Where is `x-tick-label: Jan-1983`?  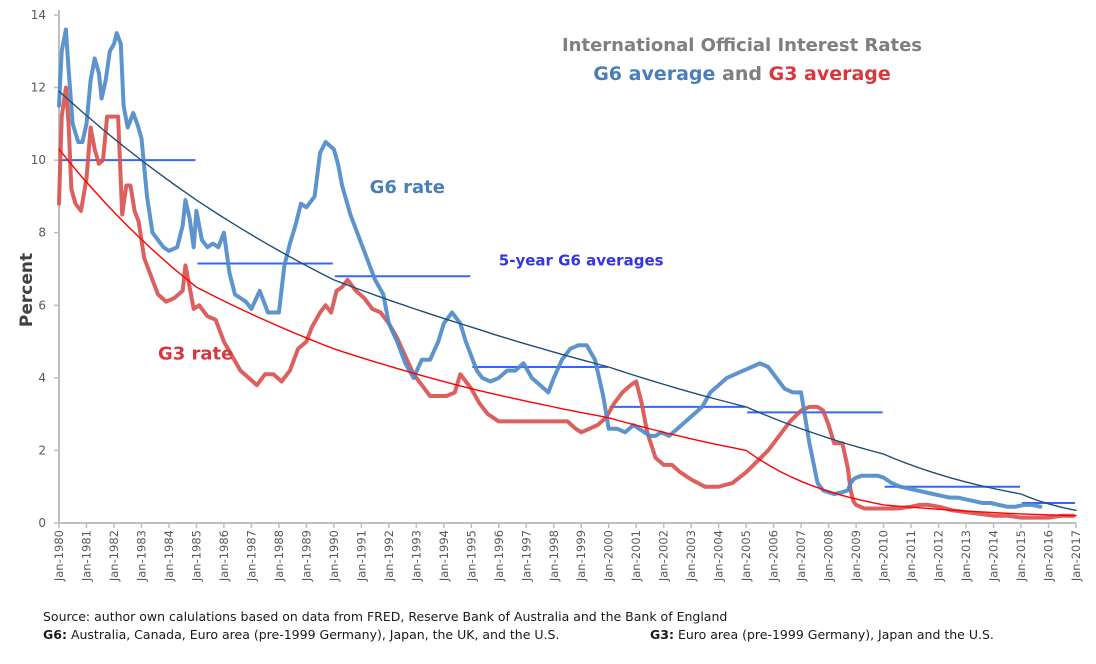
x-tick-label: Jan-1983 is located at coordinates (141, 556).